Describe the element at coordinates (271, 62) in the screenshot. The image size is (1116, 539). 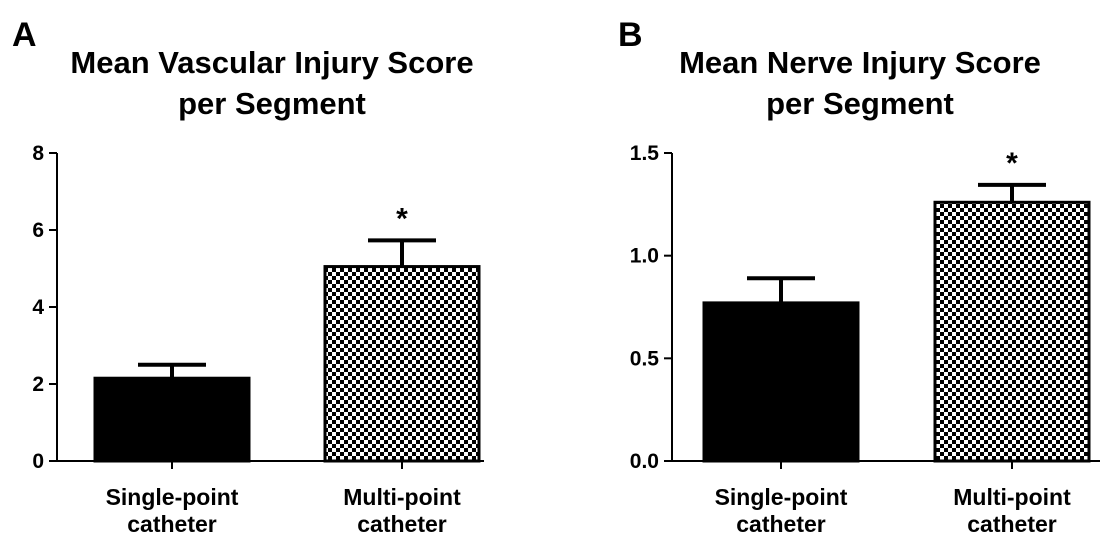
I see `chart-title-a-line-1: Mean Vascular Injury Score` at that location.